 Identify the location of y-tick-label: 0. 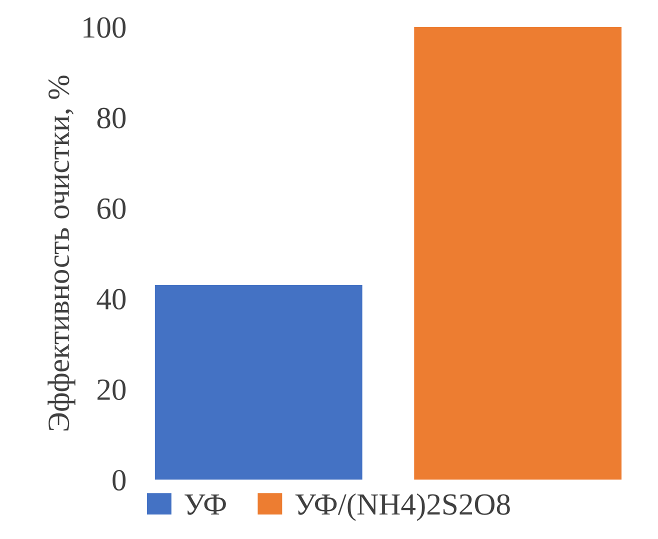
(119, 480).